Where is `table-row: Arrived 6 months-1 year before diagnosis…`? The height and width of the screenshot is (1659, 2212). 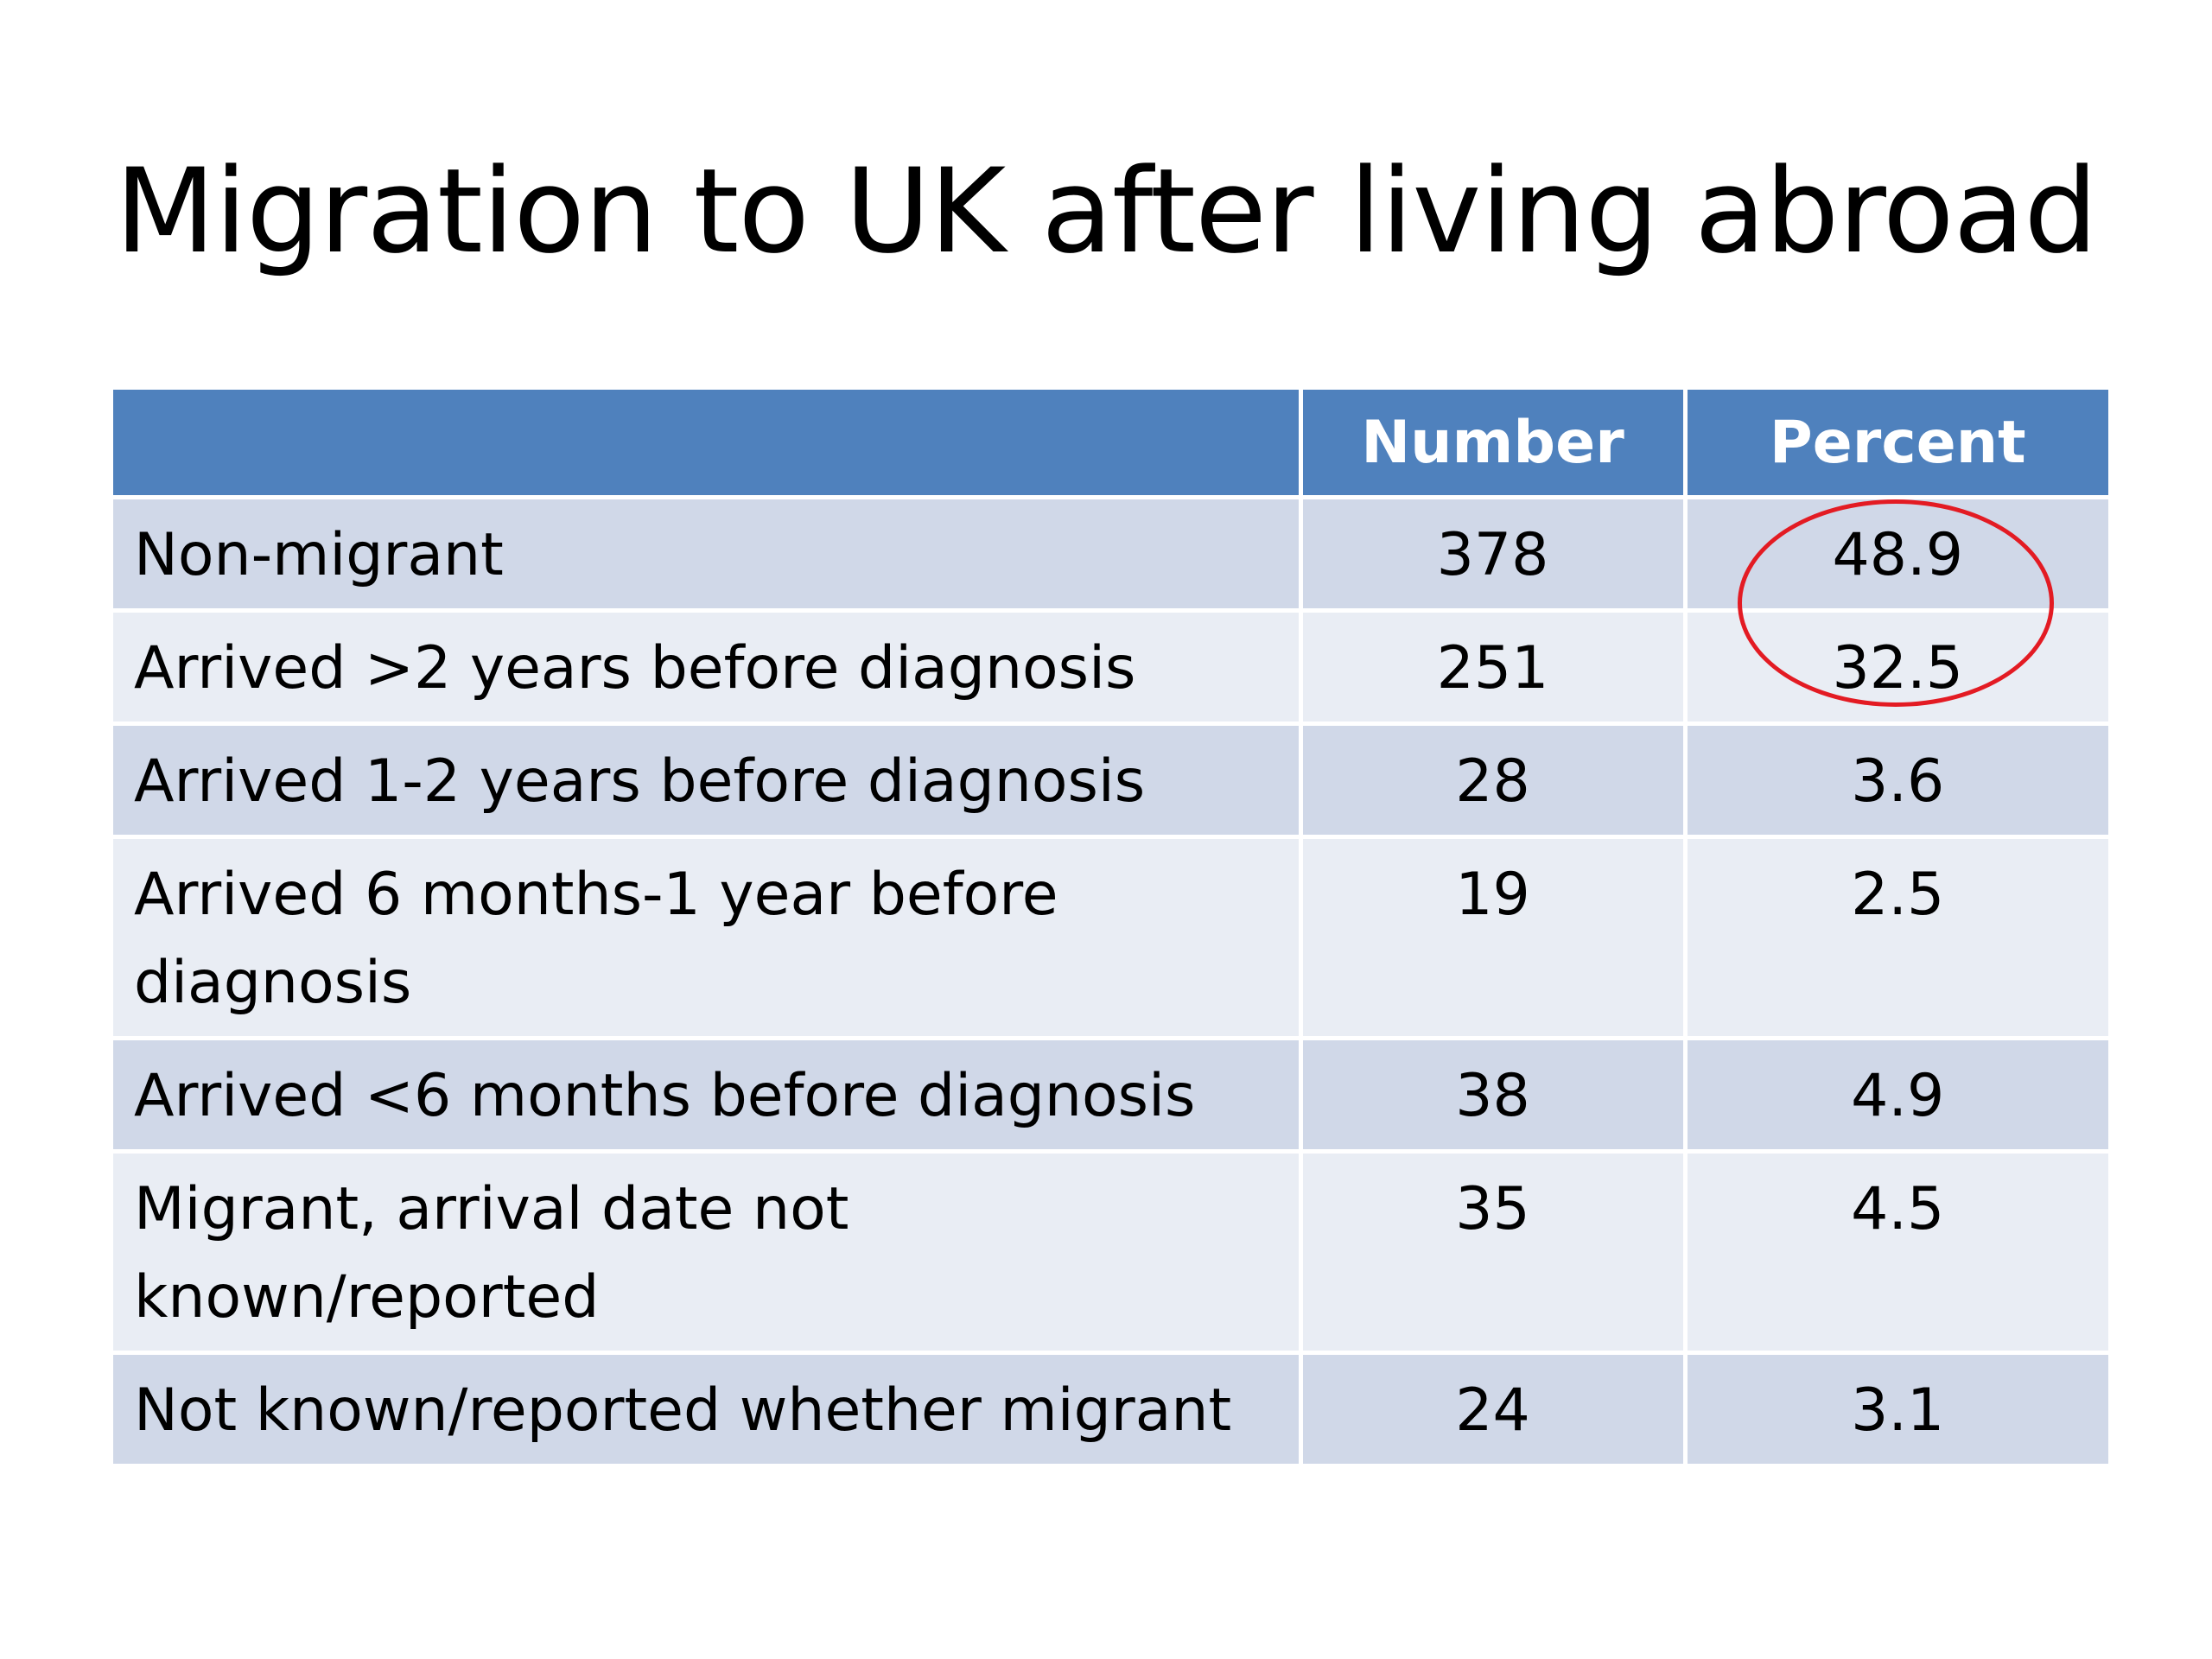
table-row: Arrived 6 months-1 year before diagnosis… is located at coordinates (1110, 938).